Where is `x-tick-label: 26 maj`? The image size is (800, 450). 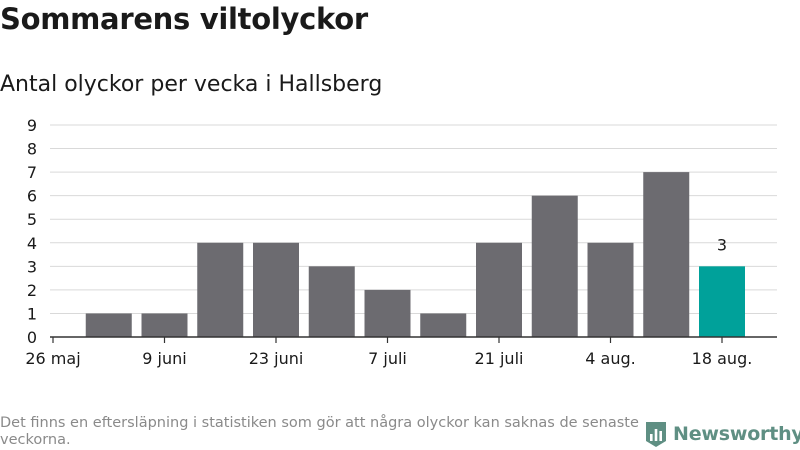
x-tick-label: 26 maj is located at coordinates (52, 358).